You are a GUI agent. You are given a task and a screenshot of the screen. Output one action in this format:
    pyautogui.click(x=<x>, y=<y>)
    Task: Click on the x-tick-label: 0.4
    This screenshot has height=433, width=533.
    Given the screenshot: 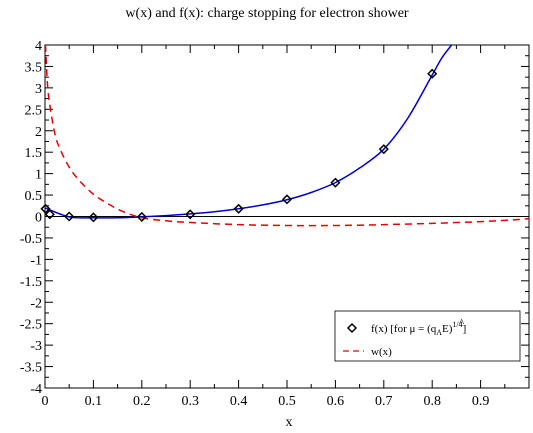 What is the action you would take?
    pyautogui.click(x=239, y=401)
    